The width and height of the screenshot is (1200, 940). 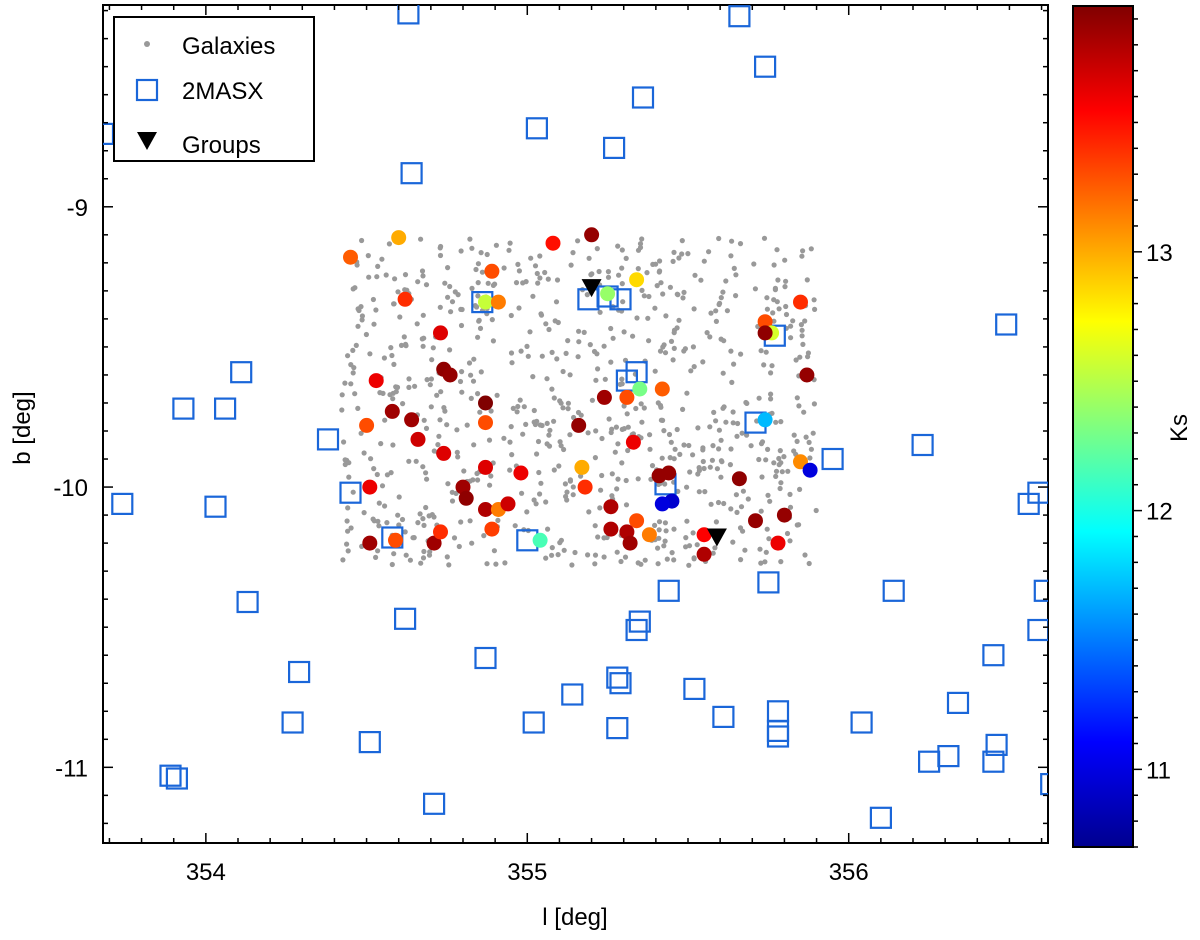 I want to click on legend-label-groups: Groups, so click(x=221, y=145).